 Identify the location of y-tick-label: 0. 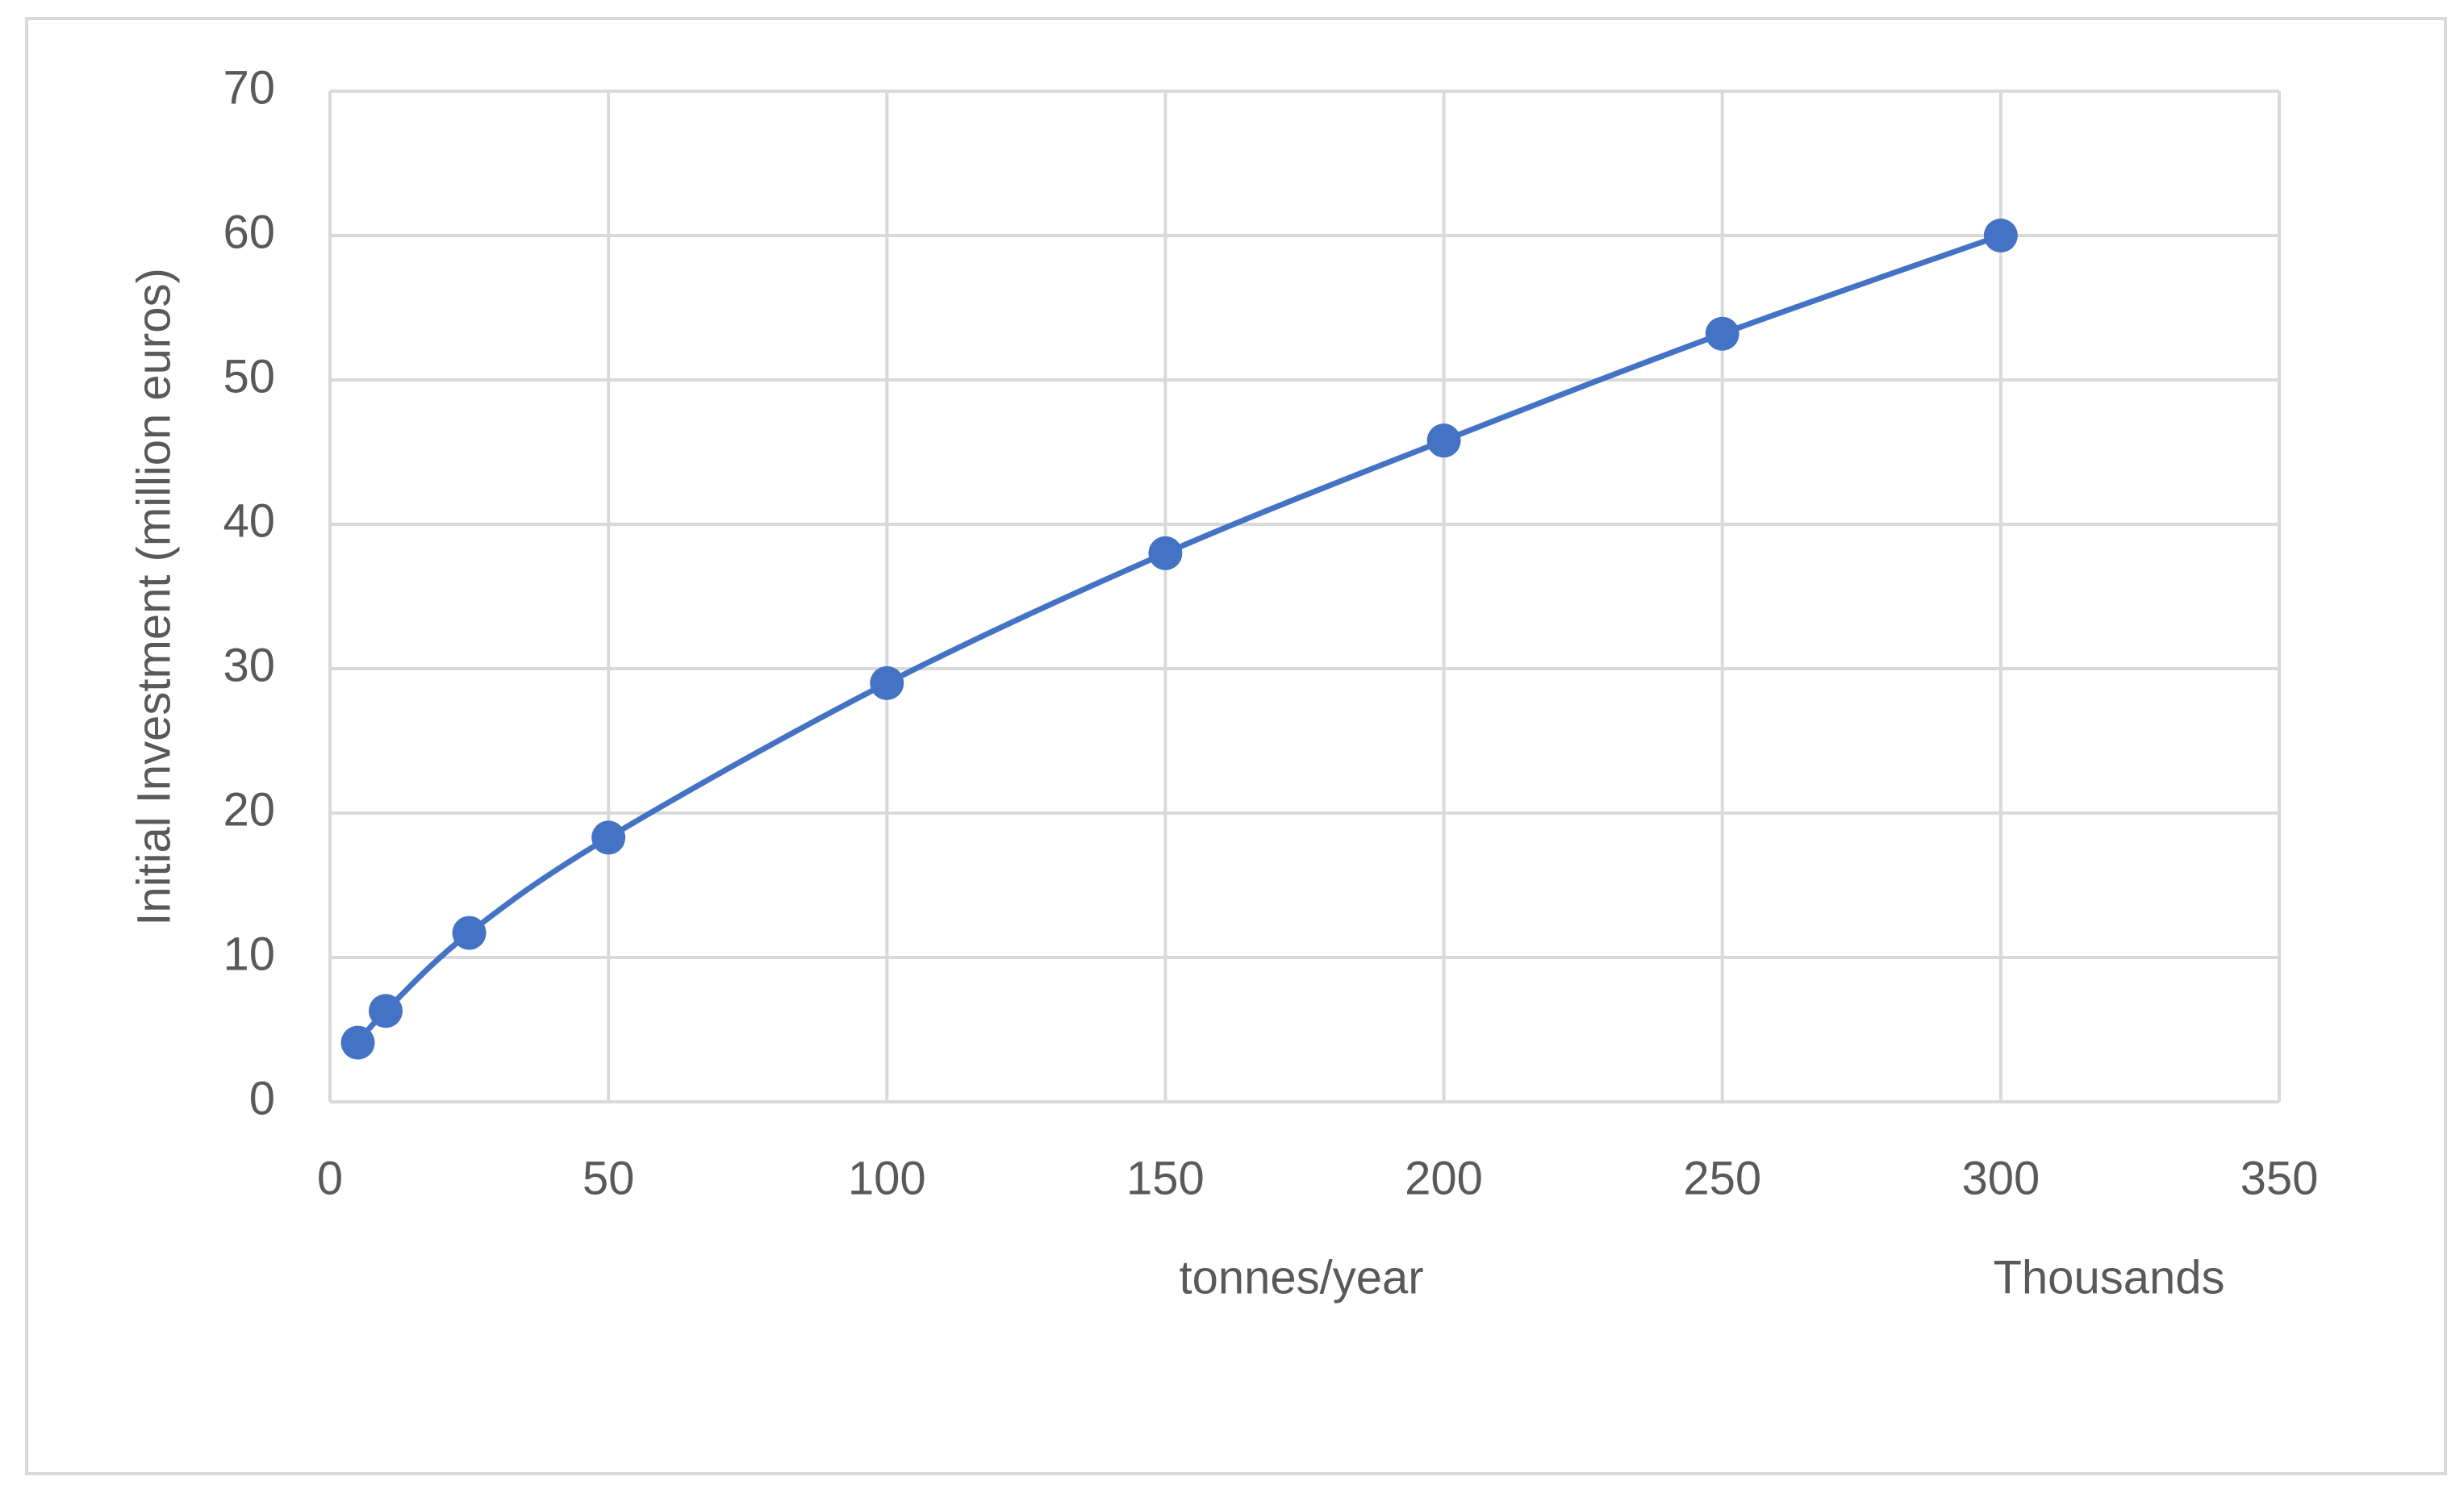
(262, 1098).